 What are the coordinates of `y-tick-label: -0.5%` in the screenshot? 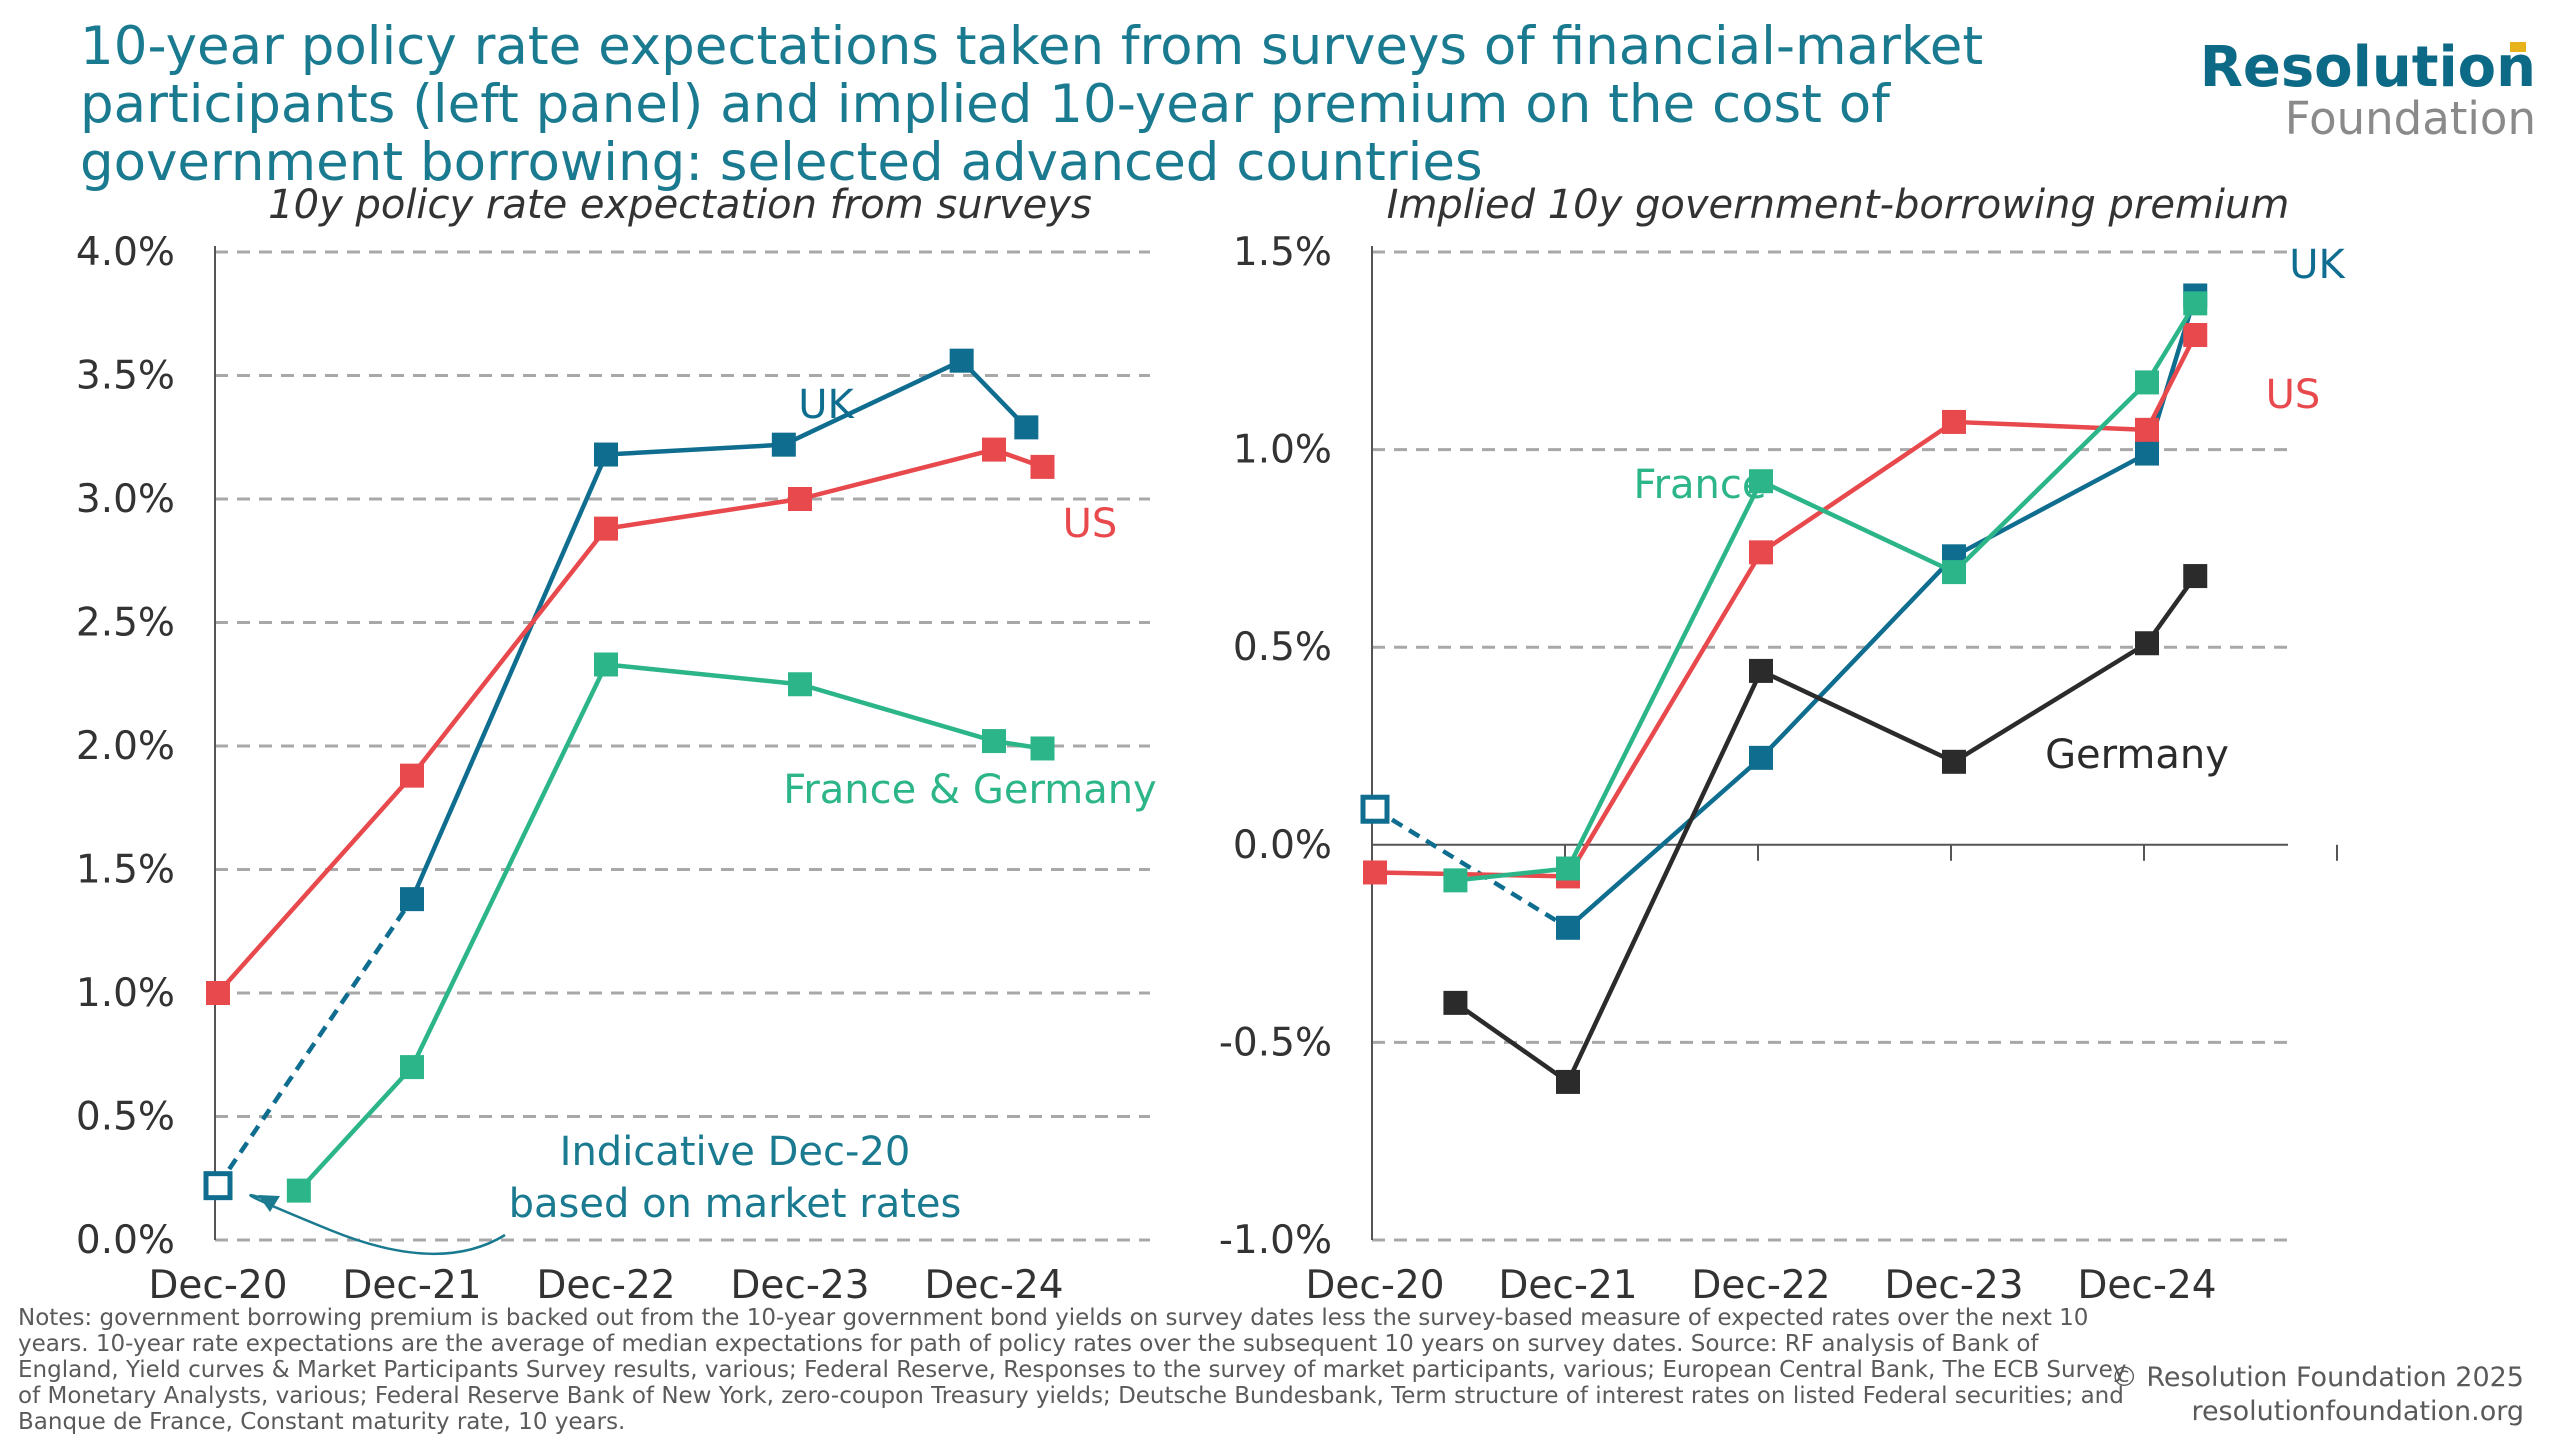 It's located at (1275, 1042).